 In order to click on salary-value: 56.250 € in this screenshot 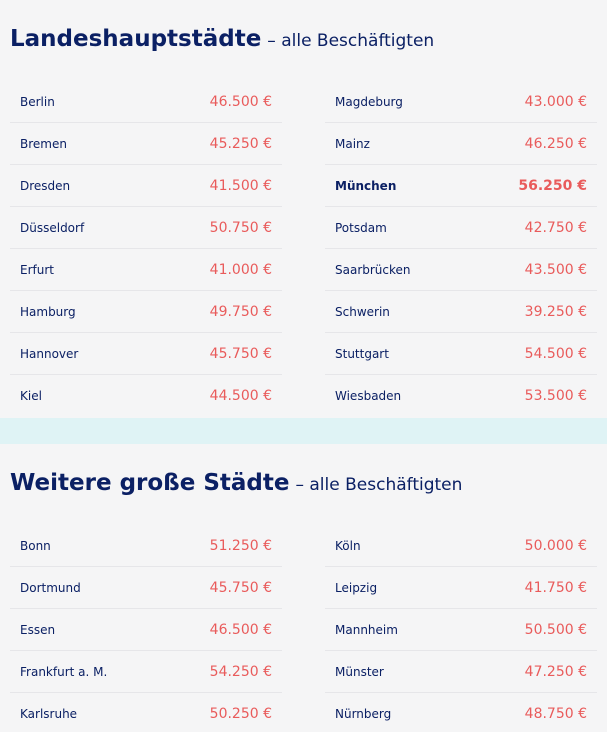, I will do `click(552, 185)`.